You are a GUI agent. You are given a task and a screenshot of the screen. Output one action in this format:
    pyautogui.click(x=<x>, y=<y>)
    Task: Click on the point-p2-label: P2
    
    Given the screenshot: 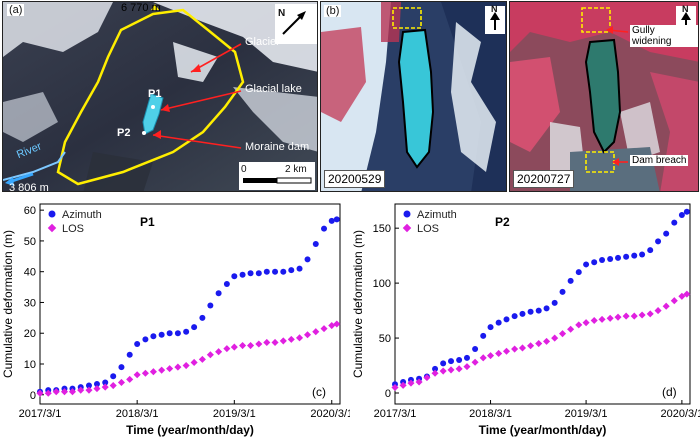 What is the action you would take?
    pyautogui.click(x=124, y=133)
    